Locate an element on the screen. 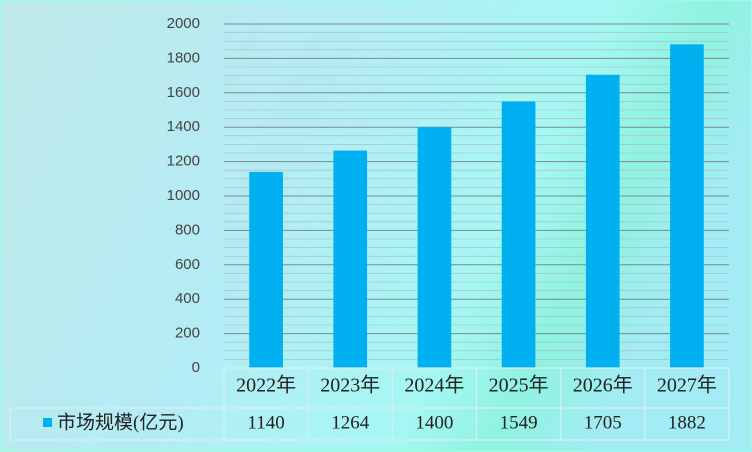 The image size is (752, 452). y-tick-label: 200 is located at coordinates (187, 333).